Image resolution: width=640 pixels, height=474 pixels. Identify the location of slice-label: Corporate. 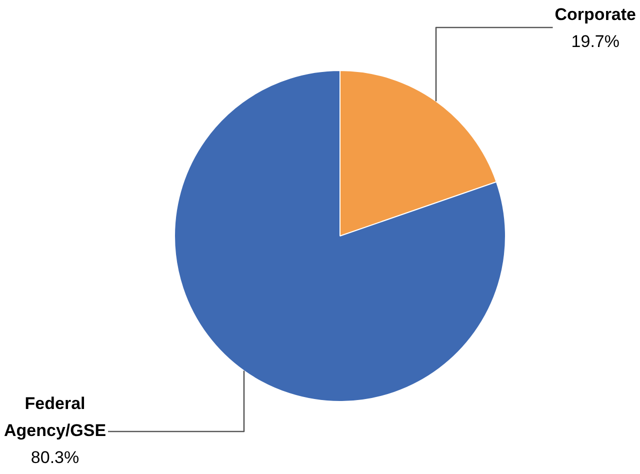
(595, 14).